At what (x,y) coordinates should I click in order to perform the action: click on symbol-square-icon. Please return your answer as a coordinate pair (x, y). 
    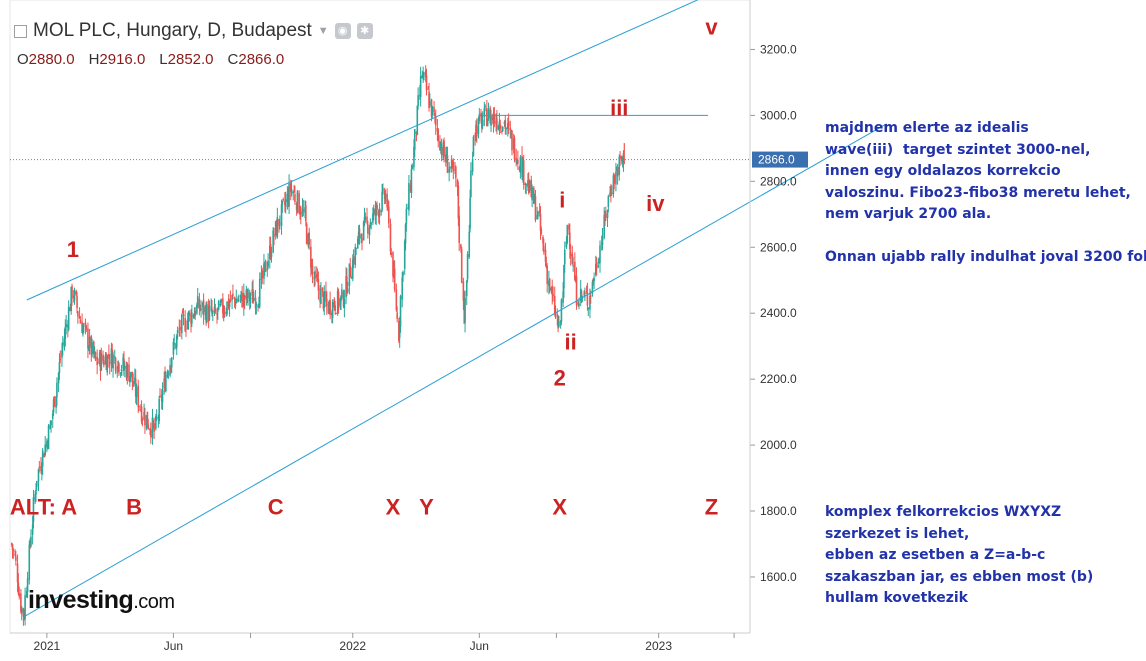
    Looking at the image, I should click on (20, 31).